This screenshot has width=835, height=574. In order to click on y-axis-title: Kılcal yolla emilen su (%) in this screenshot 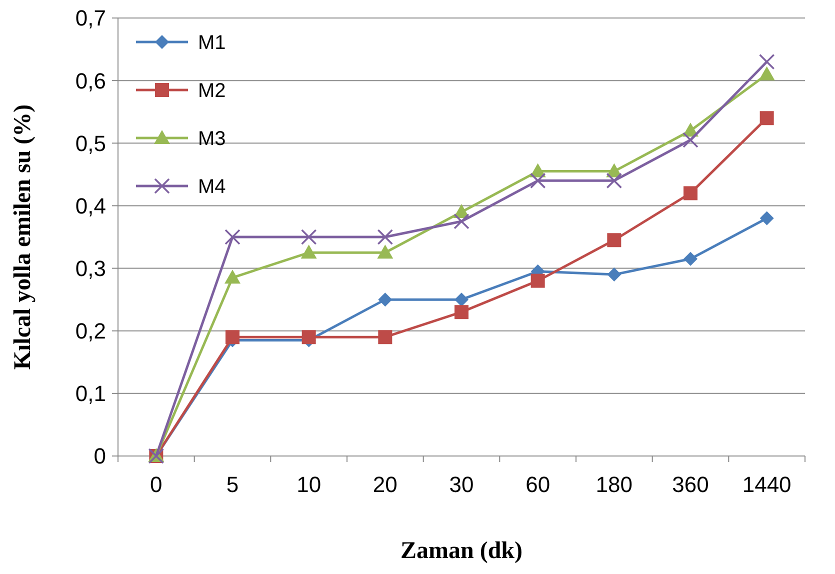, I will do `click(23, 237)`.